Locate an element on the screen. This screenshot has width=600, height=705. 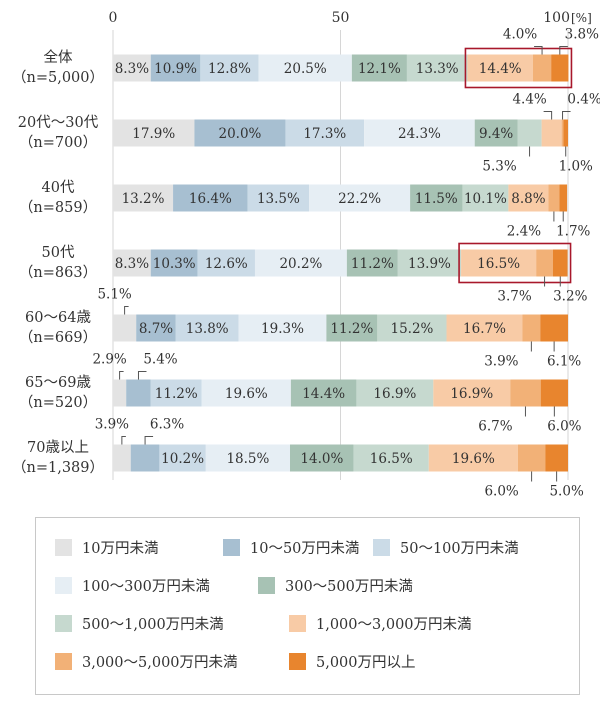
legend-item-7: 3,000～5,000万円未満 is located at coordinates (146, 661).